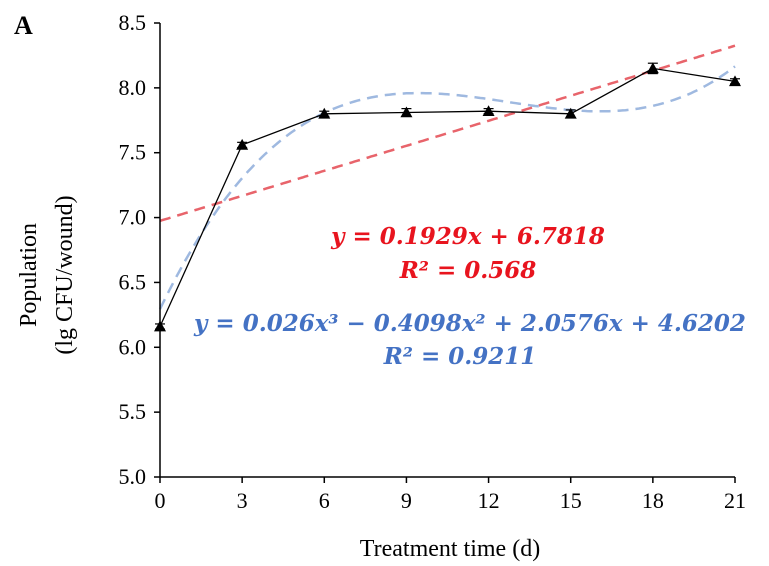  I want to click on x-tick-label: 12, so click(489, 500).